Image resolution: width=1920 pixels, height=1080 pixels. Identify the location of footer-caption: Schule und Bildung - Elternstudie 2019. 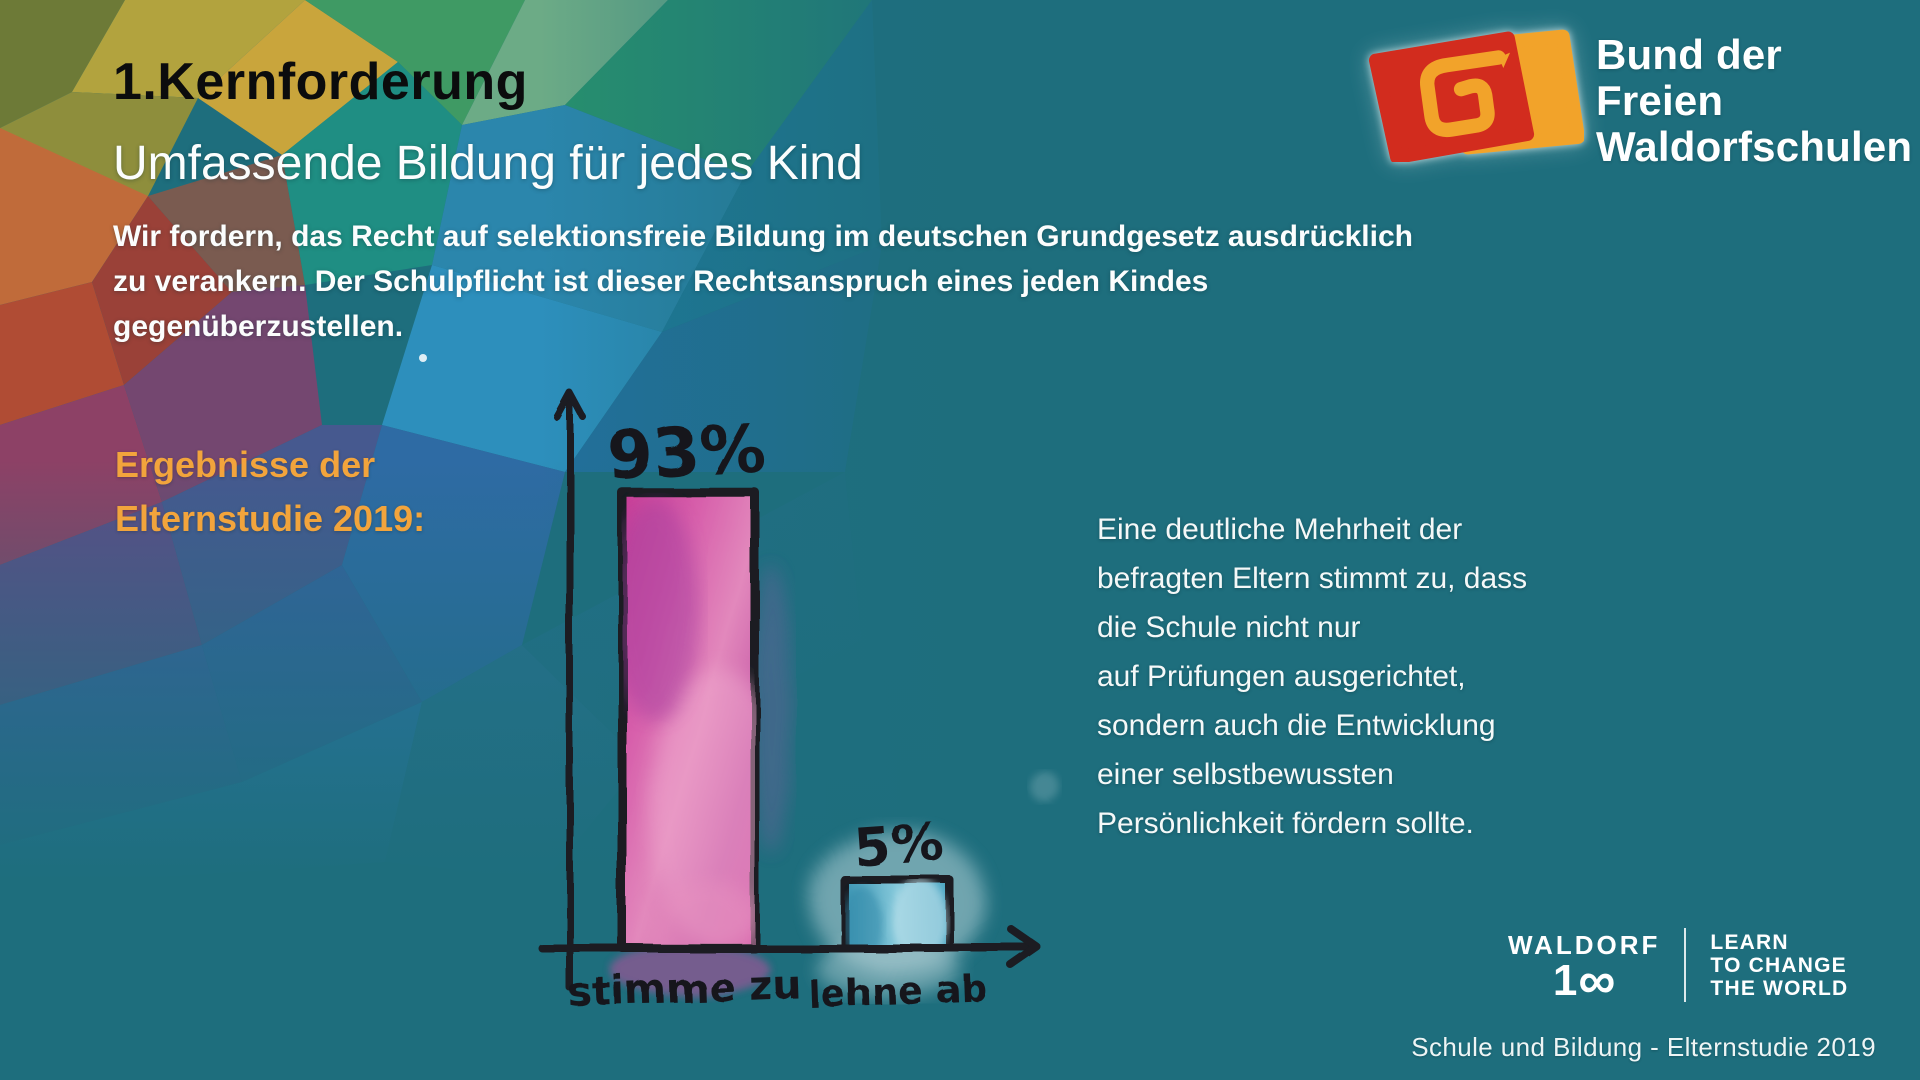
(1643, 1047).